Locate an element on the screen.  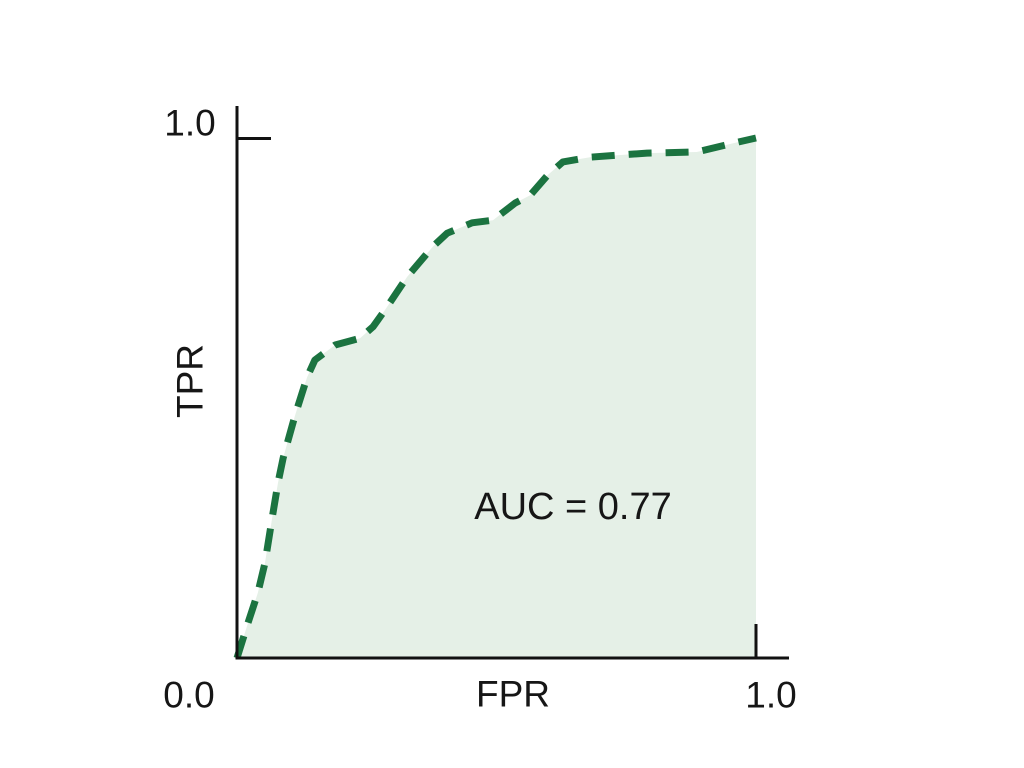
auc-annotation: AUC = 0.77 is located at coordinates (573, 507).